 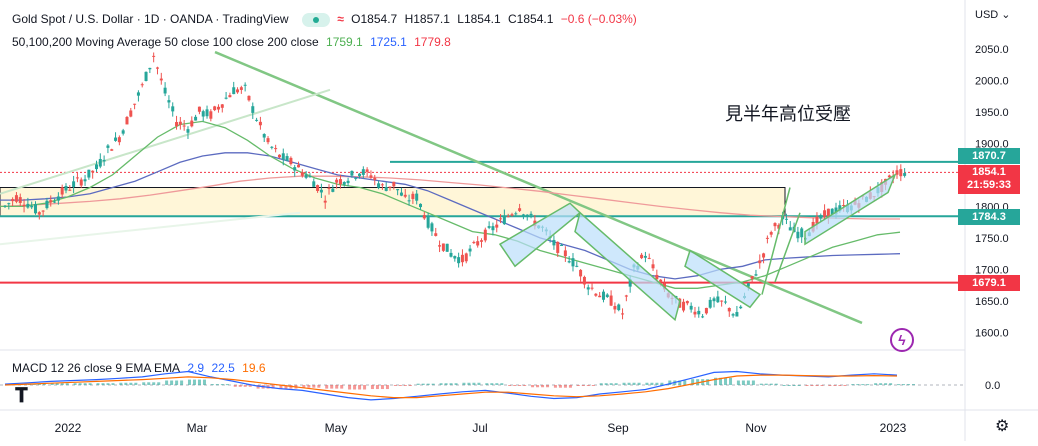 I want to click on ma100-value: 1725.1, so click(x=388, y=42).